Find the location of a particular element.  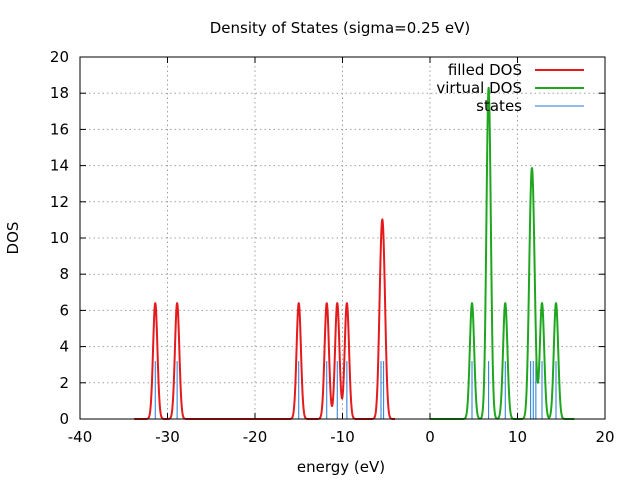

y-tick-label: 10 is located at coordinates (59, 238).